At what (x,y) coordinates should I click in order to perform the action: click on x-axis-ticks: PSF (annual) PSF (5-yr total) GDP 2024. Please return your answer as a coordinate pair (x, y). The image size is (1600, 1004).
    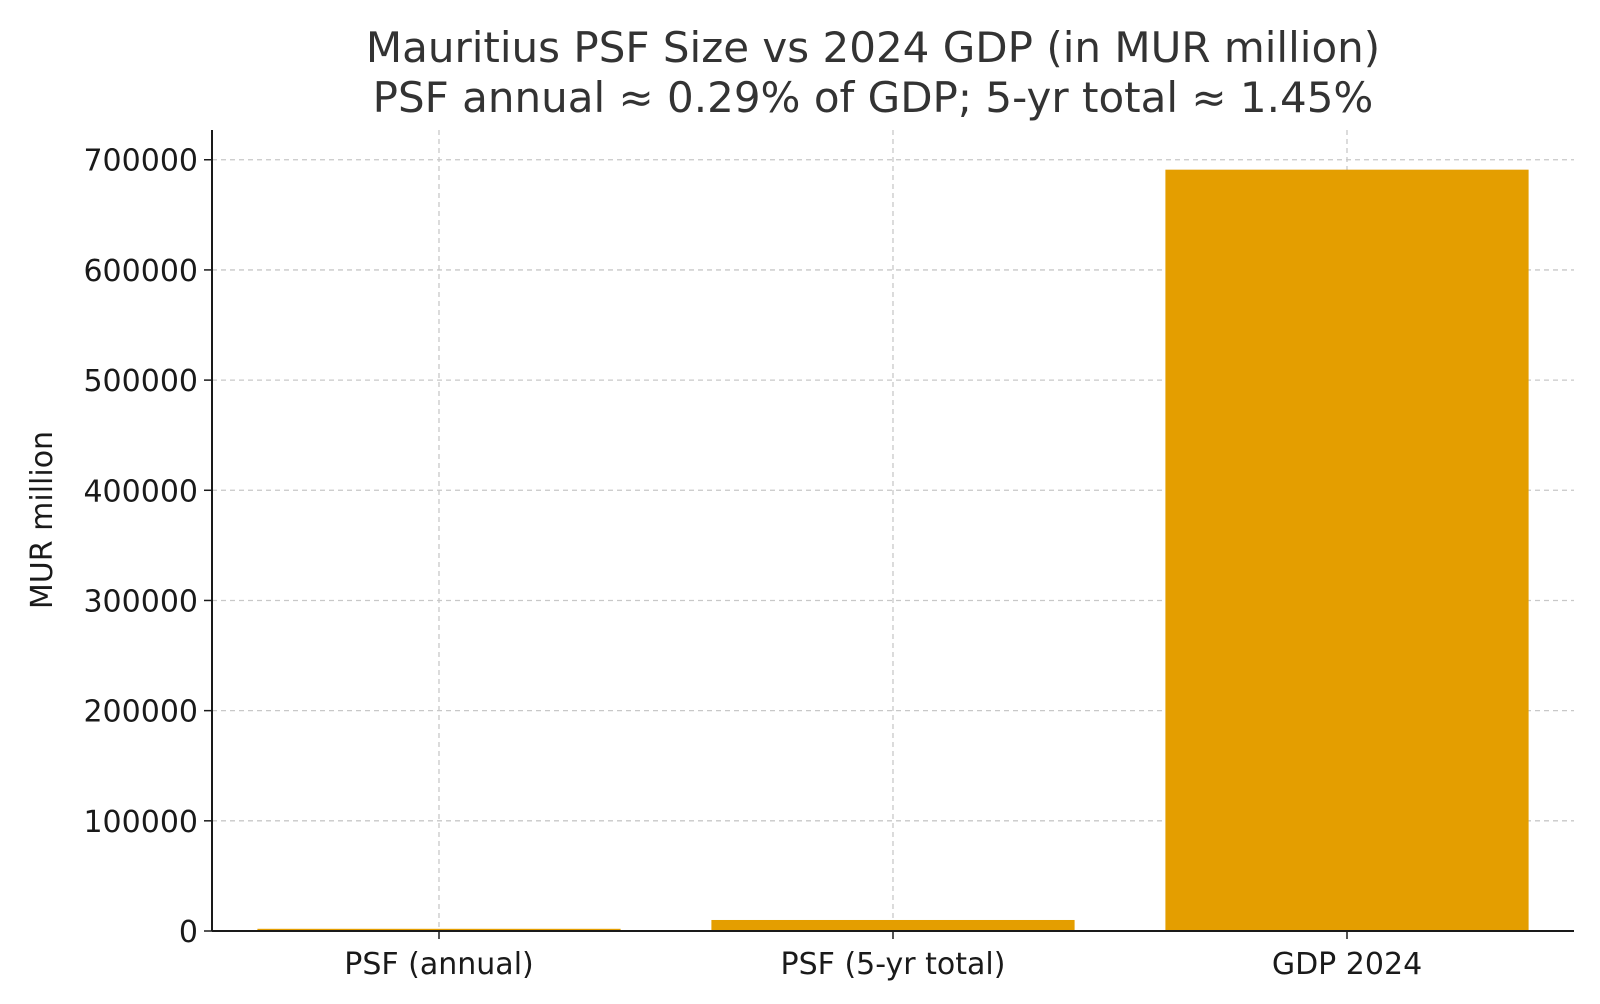
    Looking at the image, I should click on (883, 956).